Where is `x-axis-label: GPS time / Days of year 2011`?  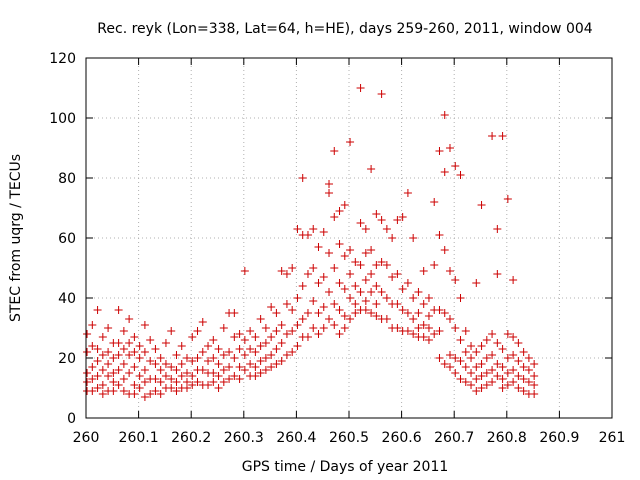
x-axis-label: GPS time / Days of year 2011 is located at coordinates (345, 467).